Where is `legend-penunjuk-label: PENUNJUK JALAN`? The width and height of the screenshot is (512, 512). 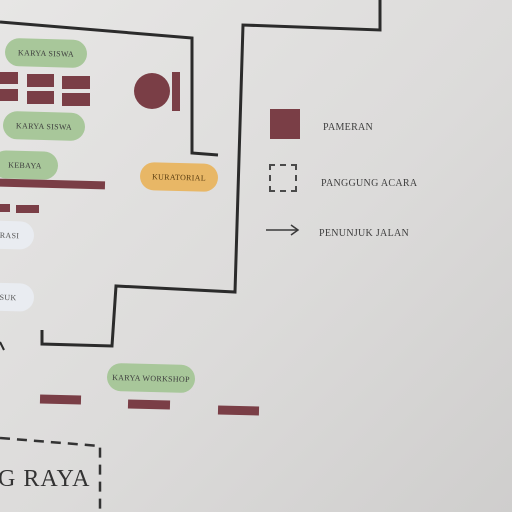 legend-penunjuk-label: PENUNJUK JALAN is located at coordinates (364, 233).